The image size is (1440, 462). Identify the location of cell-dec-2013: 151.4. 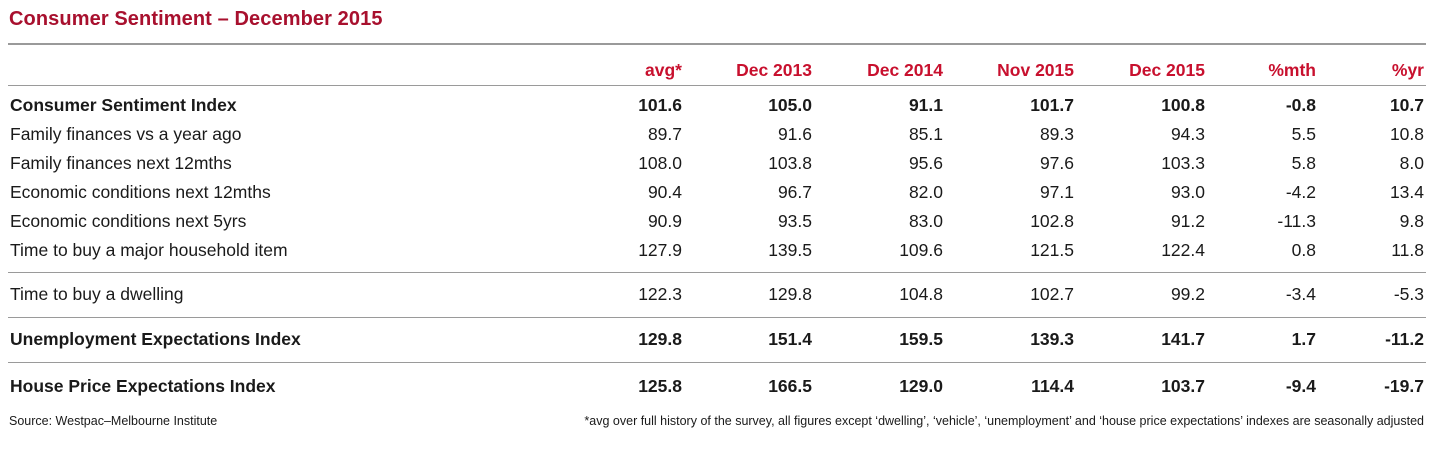
(790, 339).